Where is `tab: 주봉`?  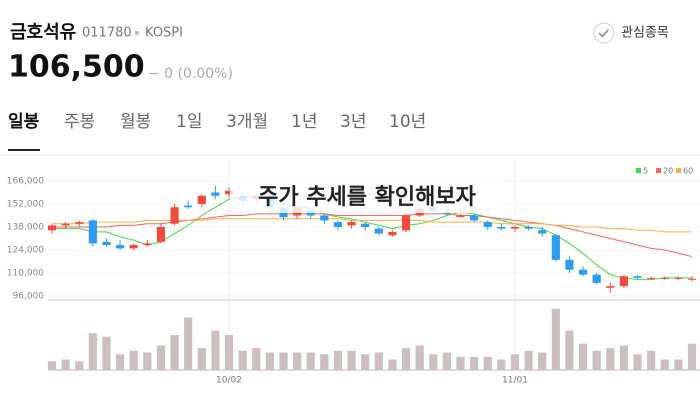 tab: 주봉 is located at coordinates (79, 122).